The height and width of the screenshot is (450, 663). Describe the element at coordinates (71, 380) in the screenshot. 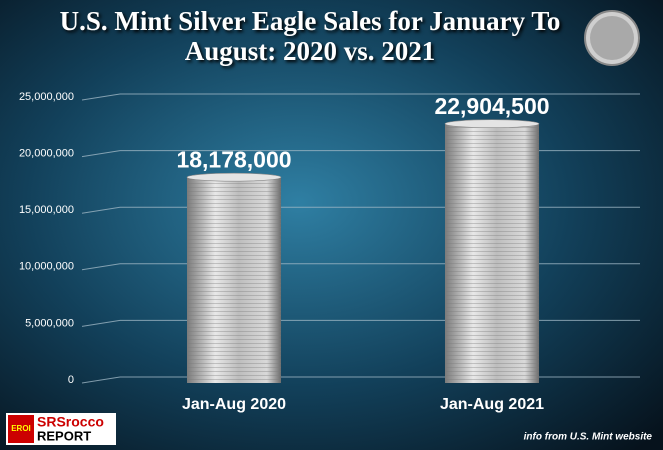

I see `y-tick-label: 0` at that location.